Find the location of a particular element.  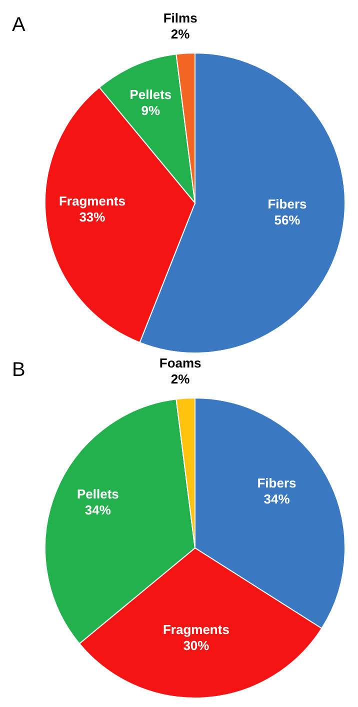

slice-label: Films is located at coordinates (180, 18).